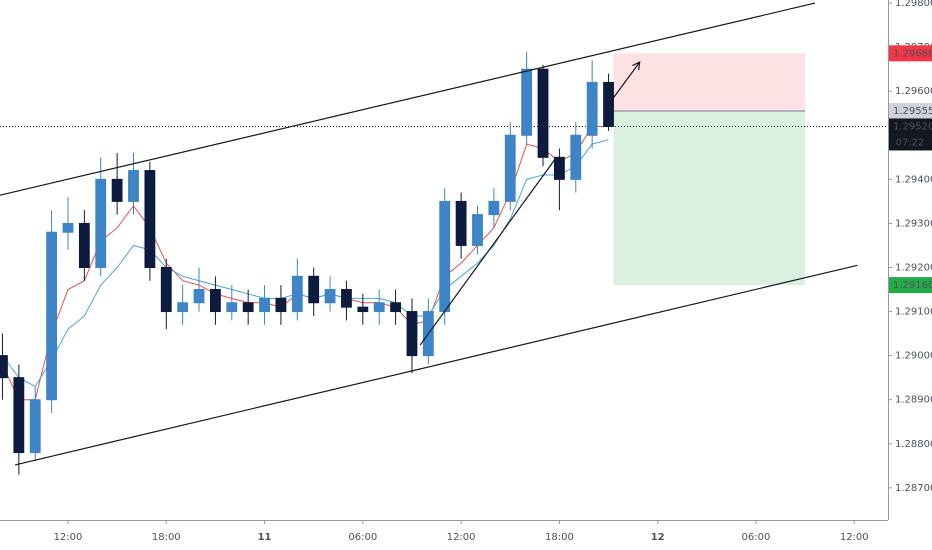  What do you see at coordinates (913, 179) in the screenshot?
I see `y-tick-label: 1.29400` at bounding box center [913, 179].